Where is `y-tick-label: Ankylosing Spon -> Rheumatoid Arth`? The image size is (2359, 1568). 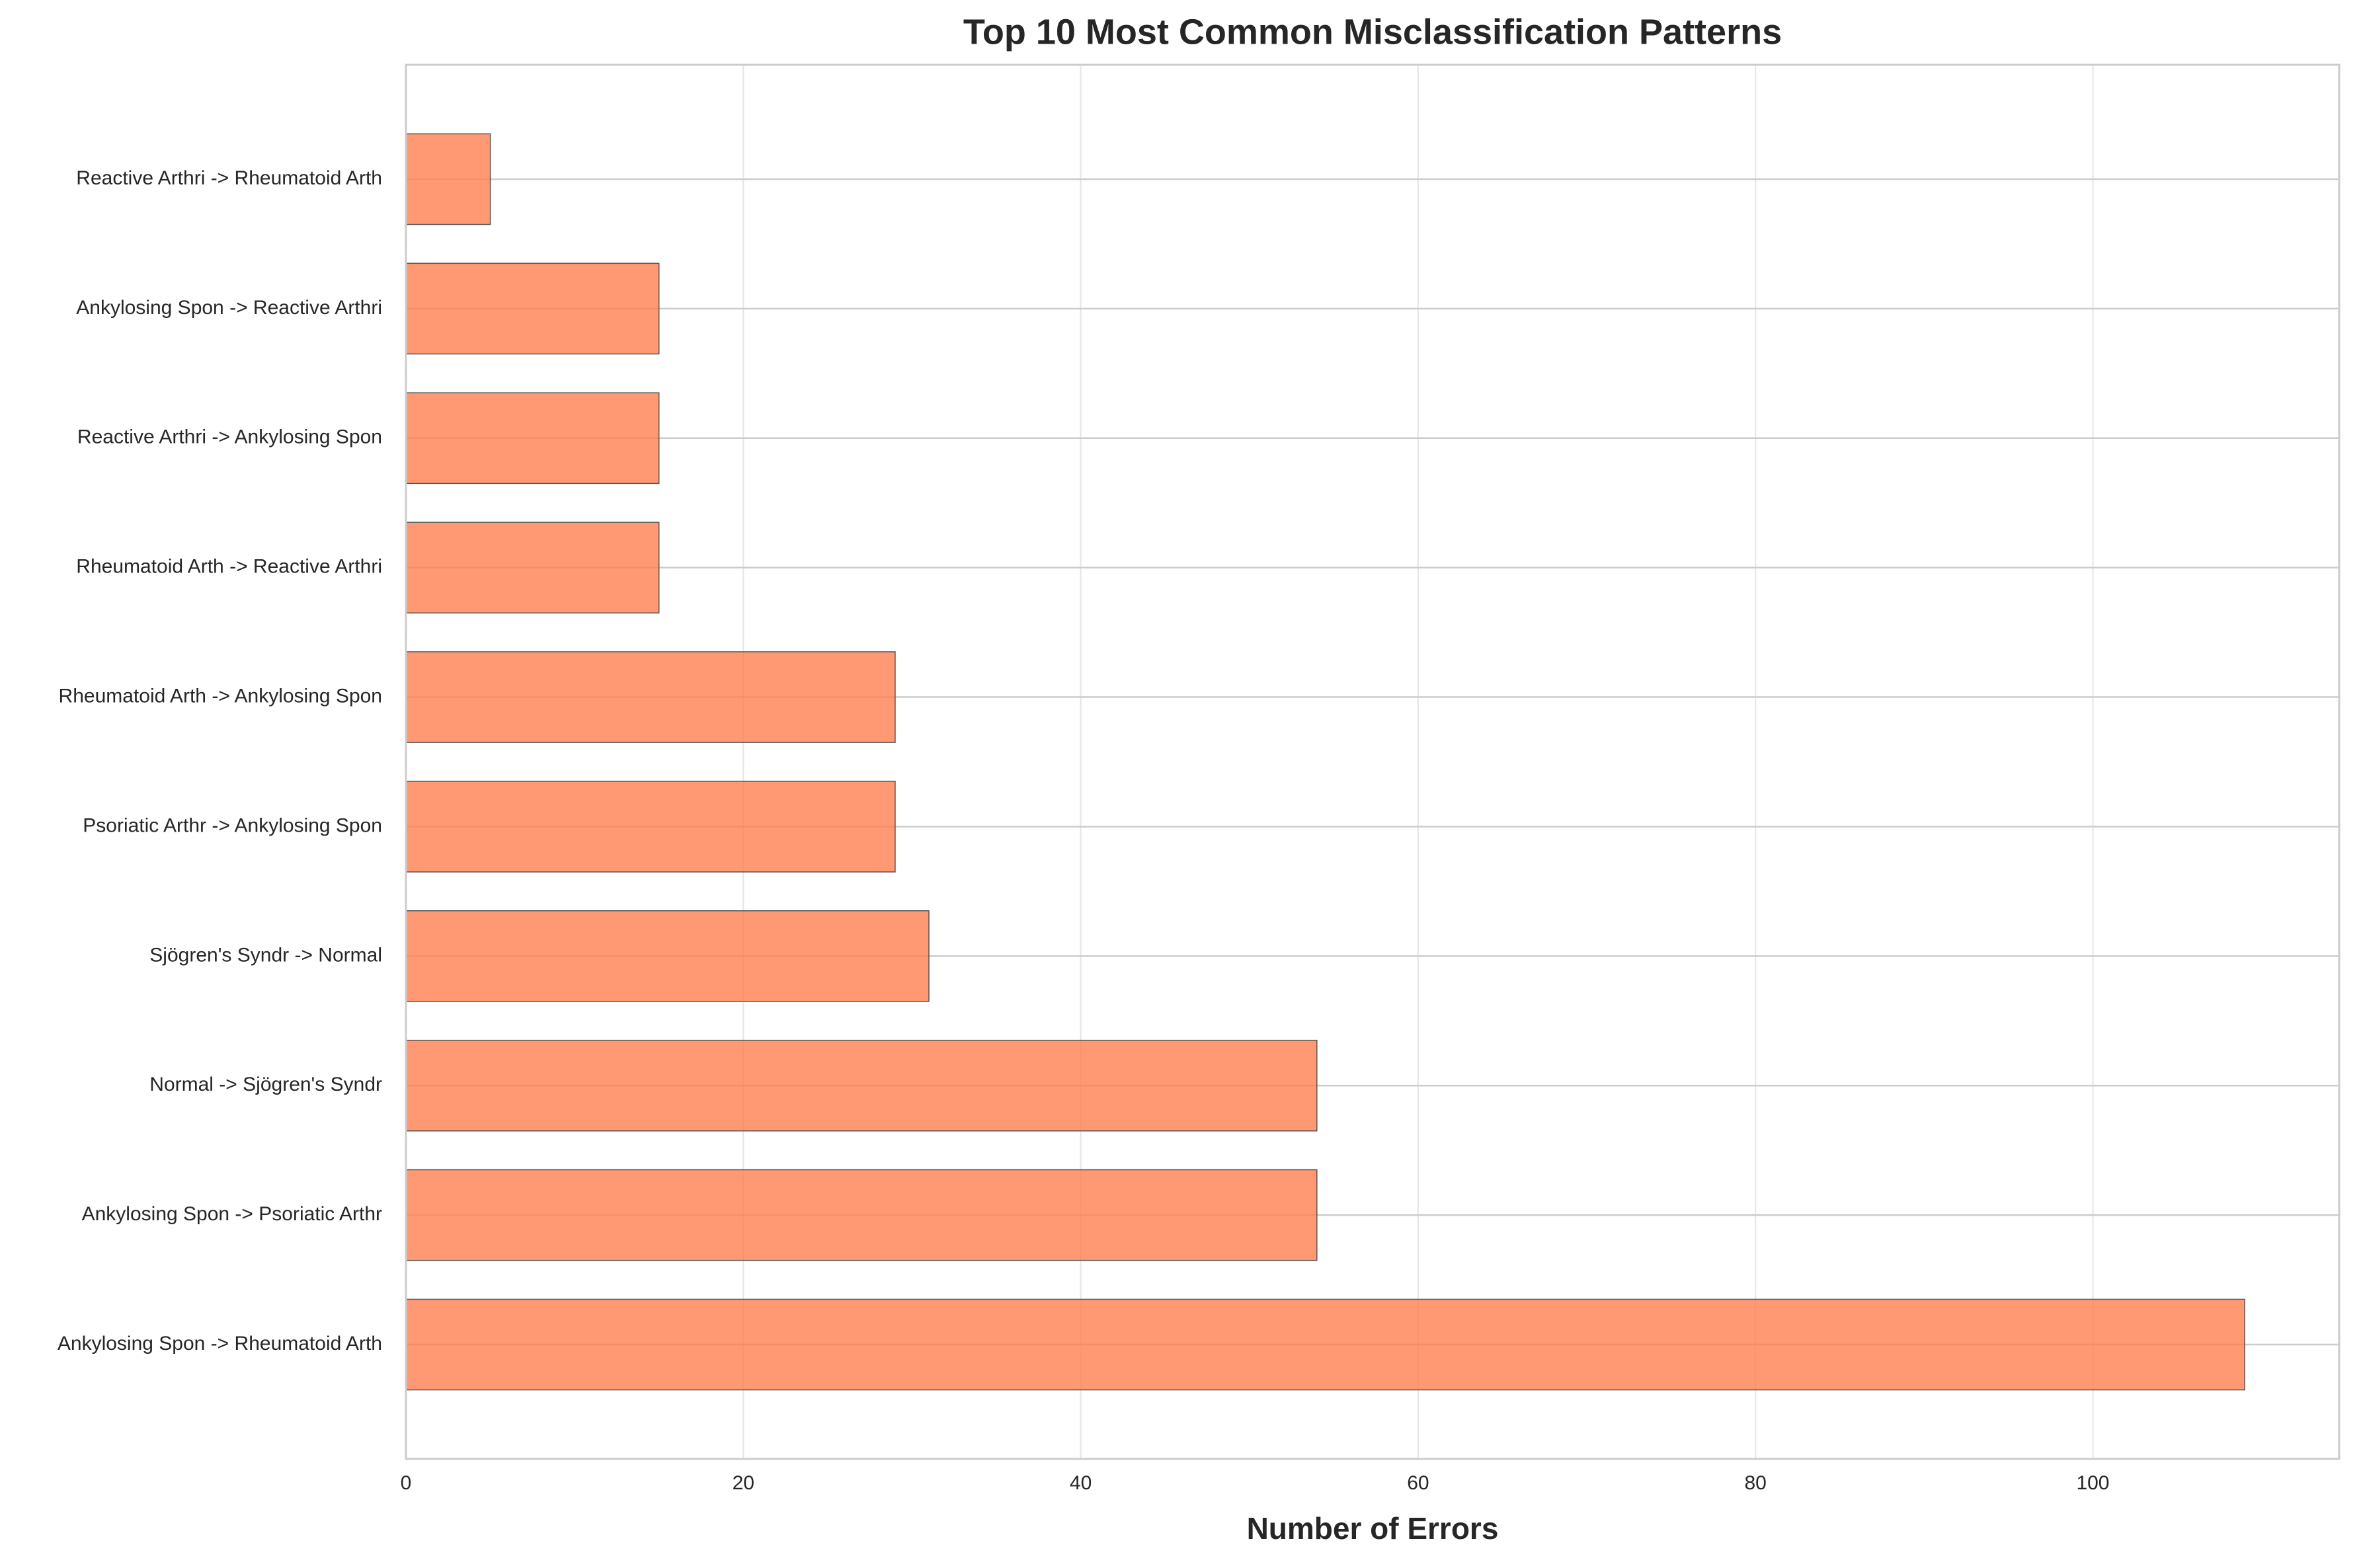
y-tick-label: Ankylosing Spon -> Rheumatoid Arth is located at coordinates (220, 1343).